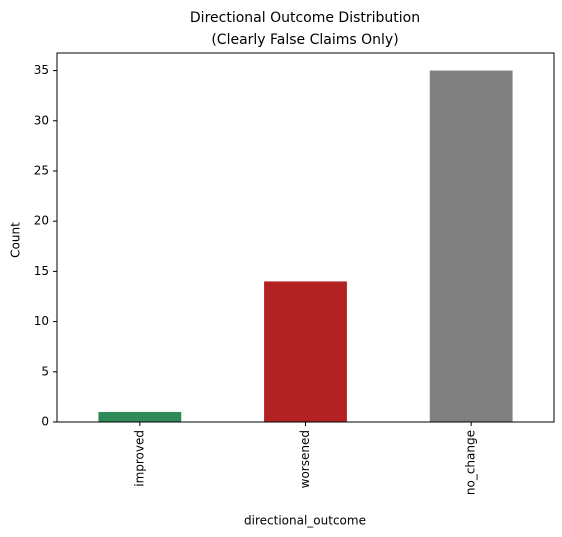  I want to click on y-axis-label: Count, so click(16, 240).